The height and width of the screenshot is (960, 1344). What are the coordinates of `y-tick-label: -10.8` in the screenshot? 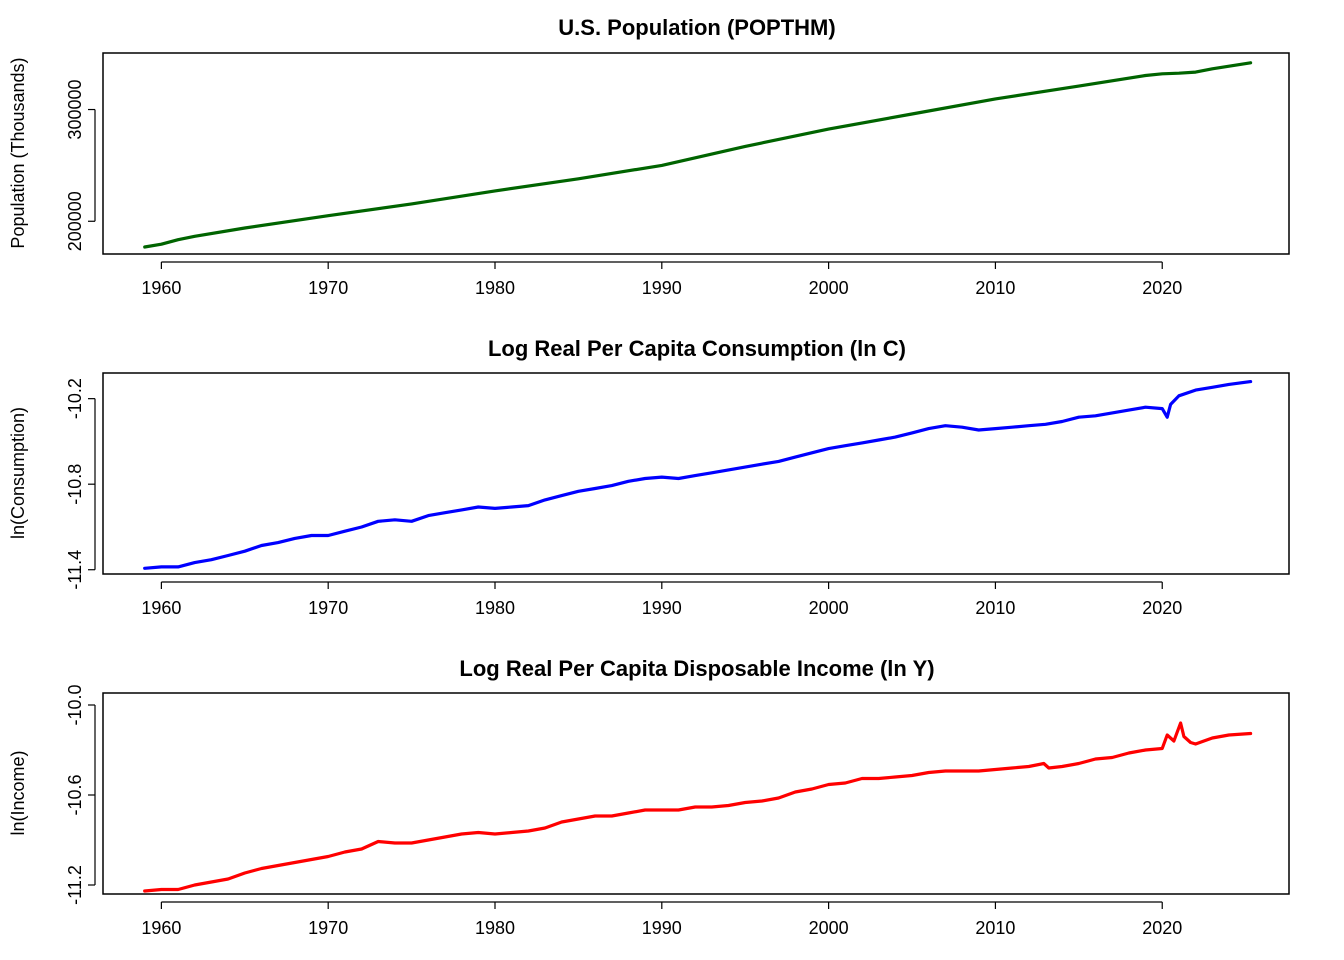 It's located at (75, 484).